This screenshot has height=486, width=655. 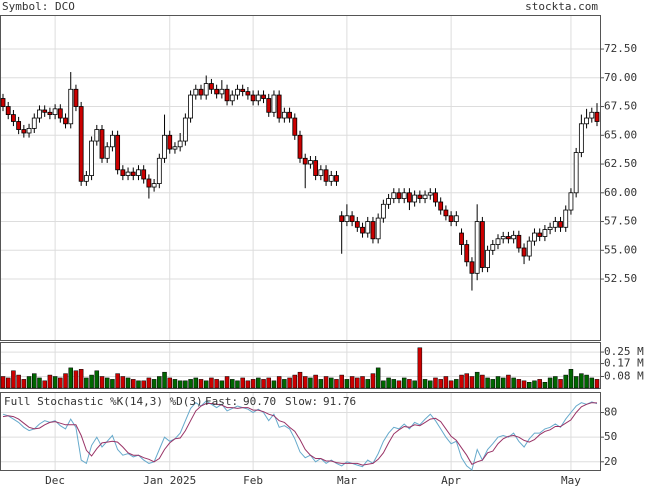 I want to click on y-tick-label: 80, so click(x=610, y=412).